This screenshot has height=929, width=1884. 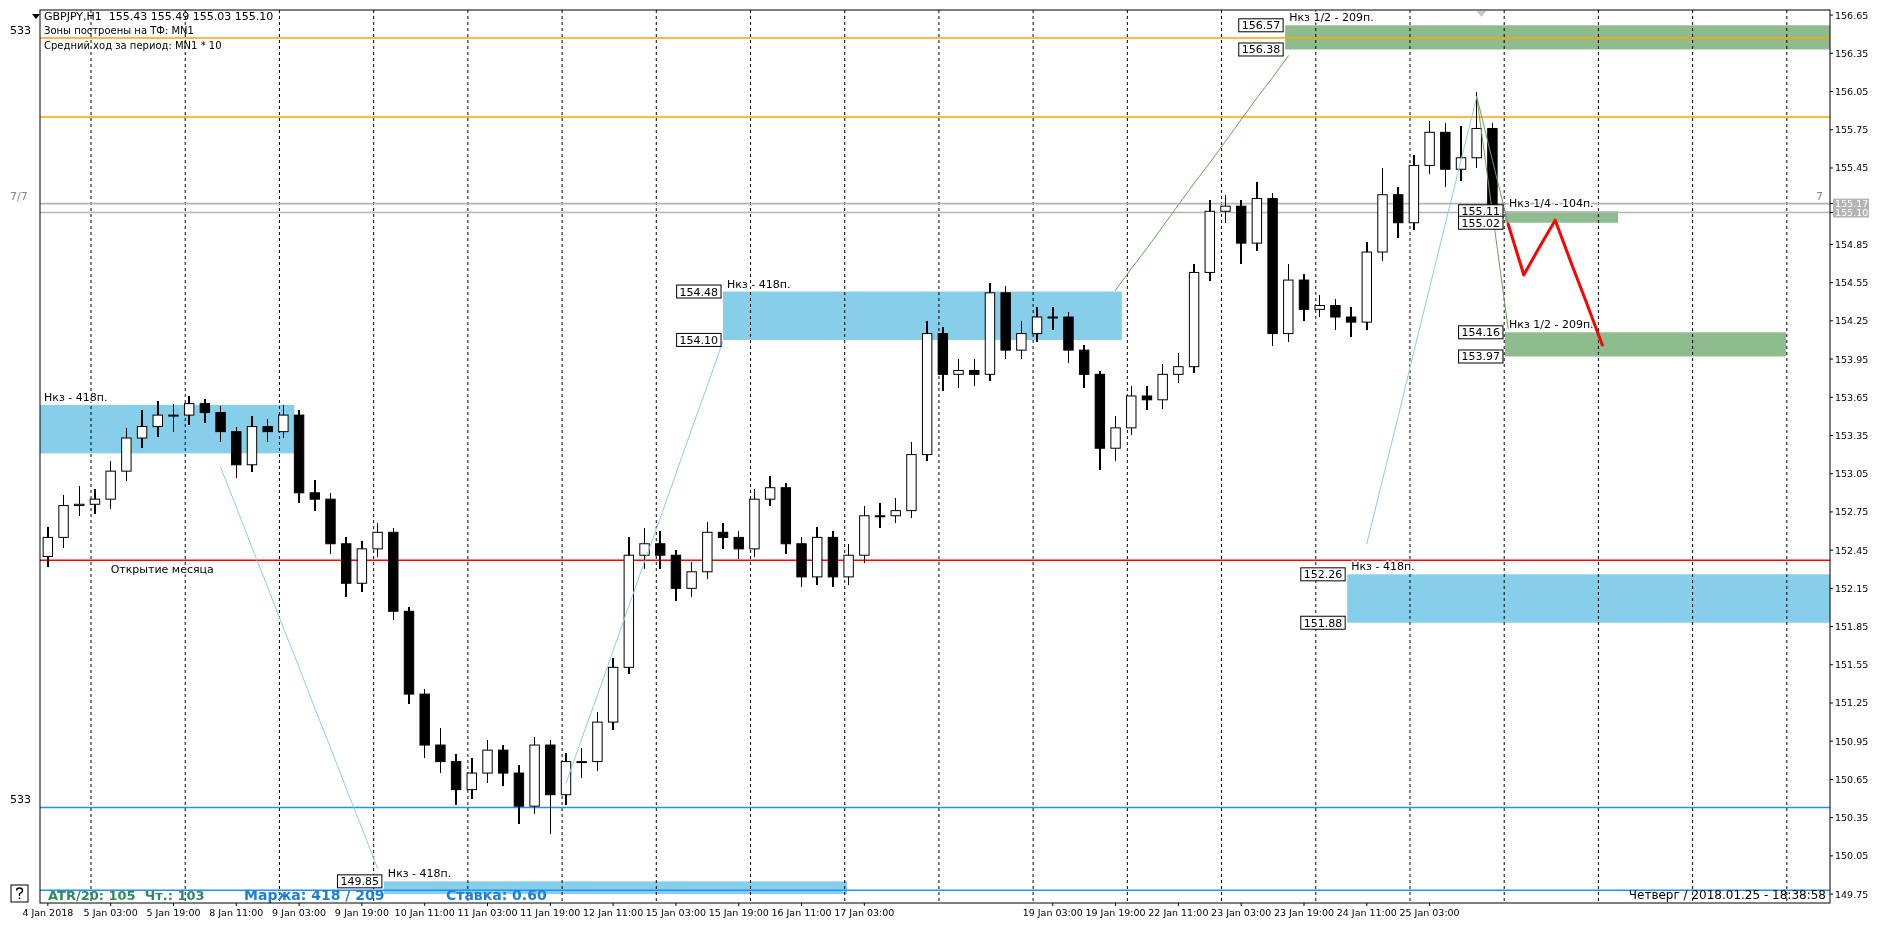 What do you see at coordinates (1115, 912) in the screenshot?
I see `x-tick-label: 19 Jan 19:00` at bounding box center [1115, 912].